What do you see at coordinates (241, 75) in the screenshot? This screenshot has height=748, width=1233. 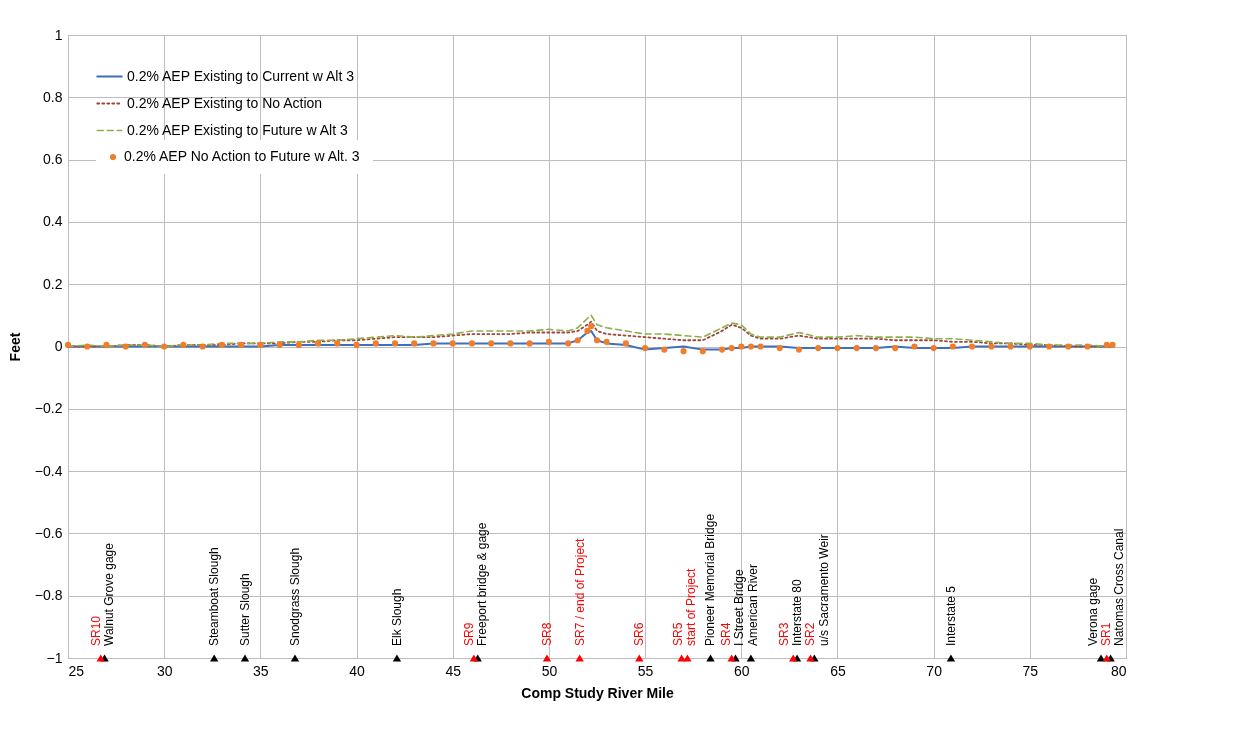 I see `legend-label: 0.2% AEP Existing to Current w Alt 3` at bounding box center [241, 75].